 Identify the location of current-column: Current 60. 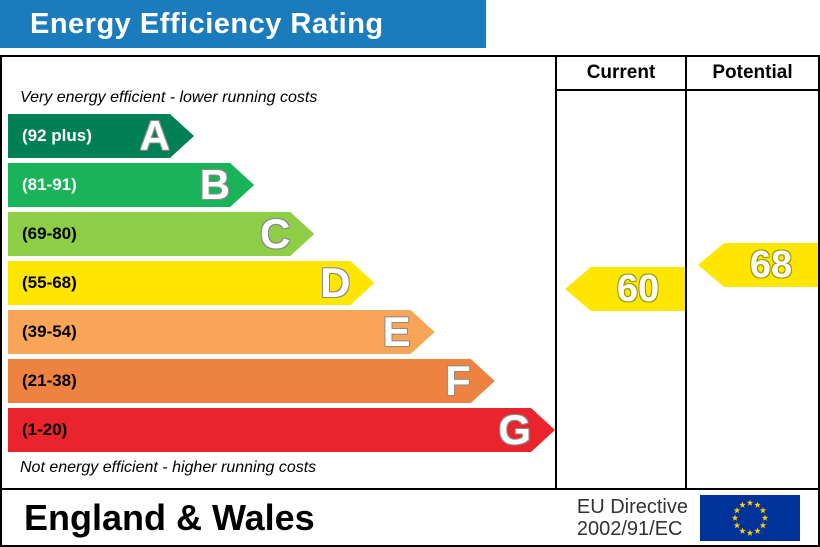
(620, 272).